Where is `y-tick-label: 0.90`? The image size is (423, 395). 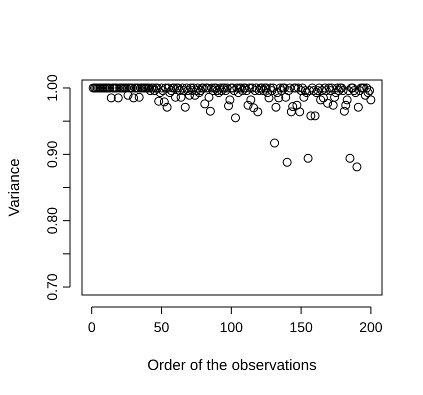 y-tick-label: 0.90 is located at coordinates (52, 154).